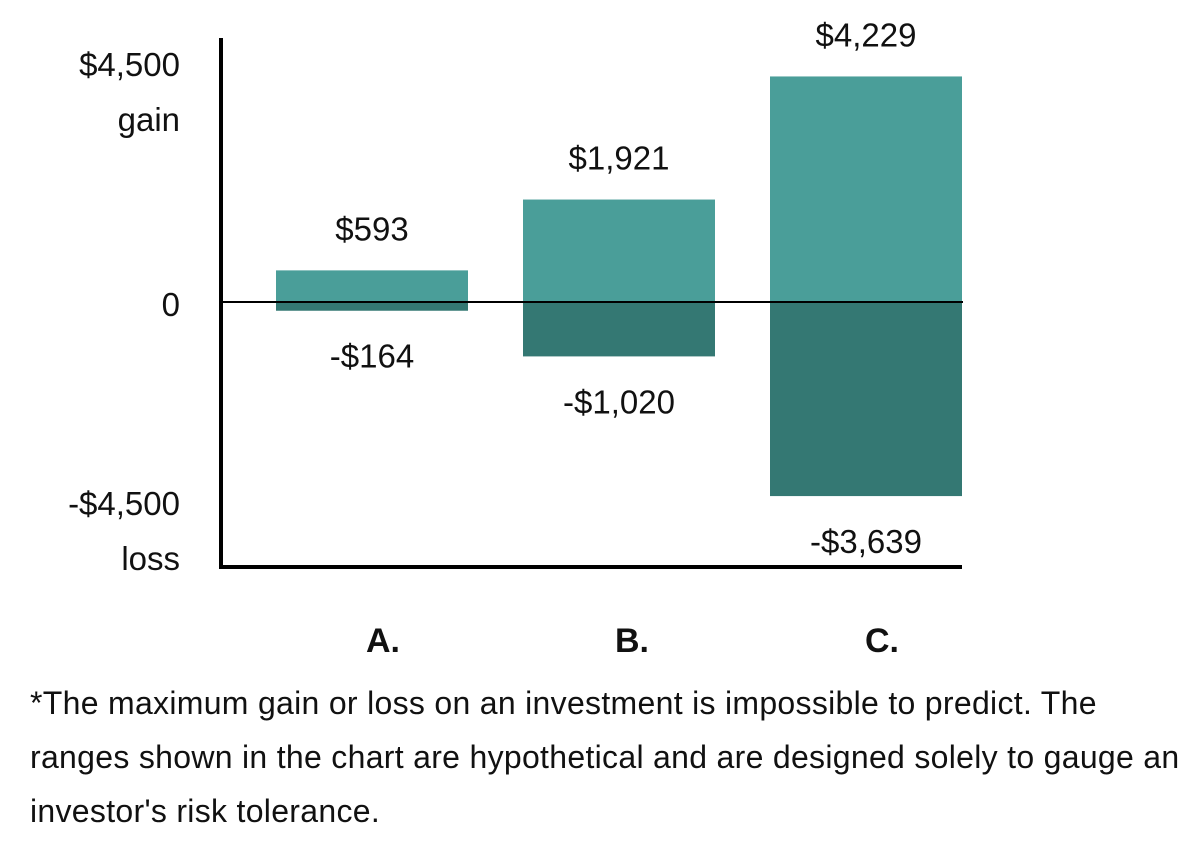 The height and width of the screenshot is (864, 1194). I want to click on category-label-1: B., so click(632, 641).